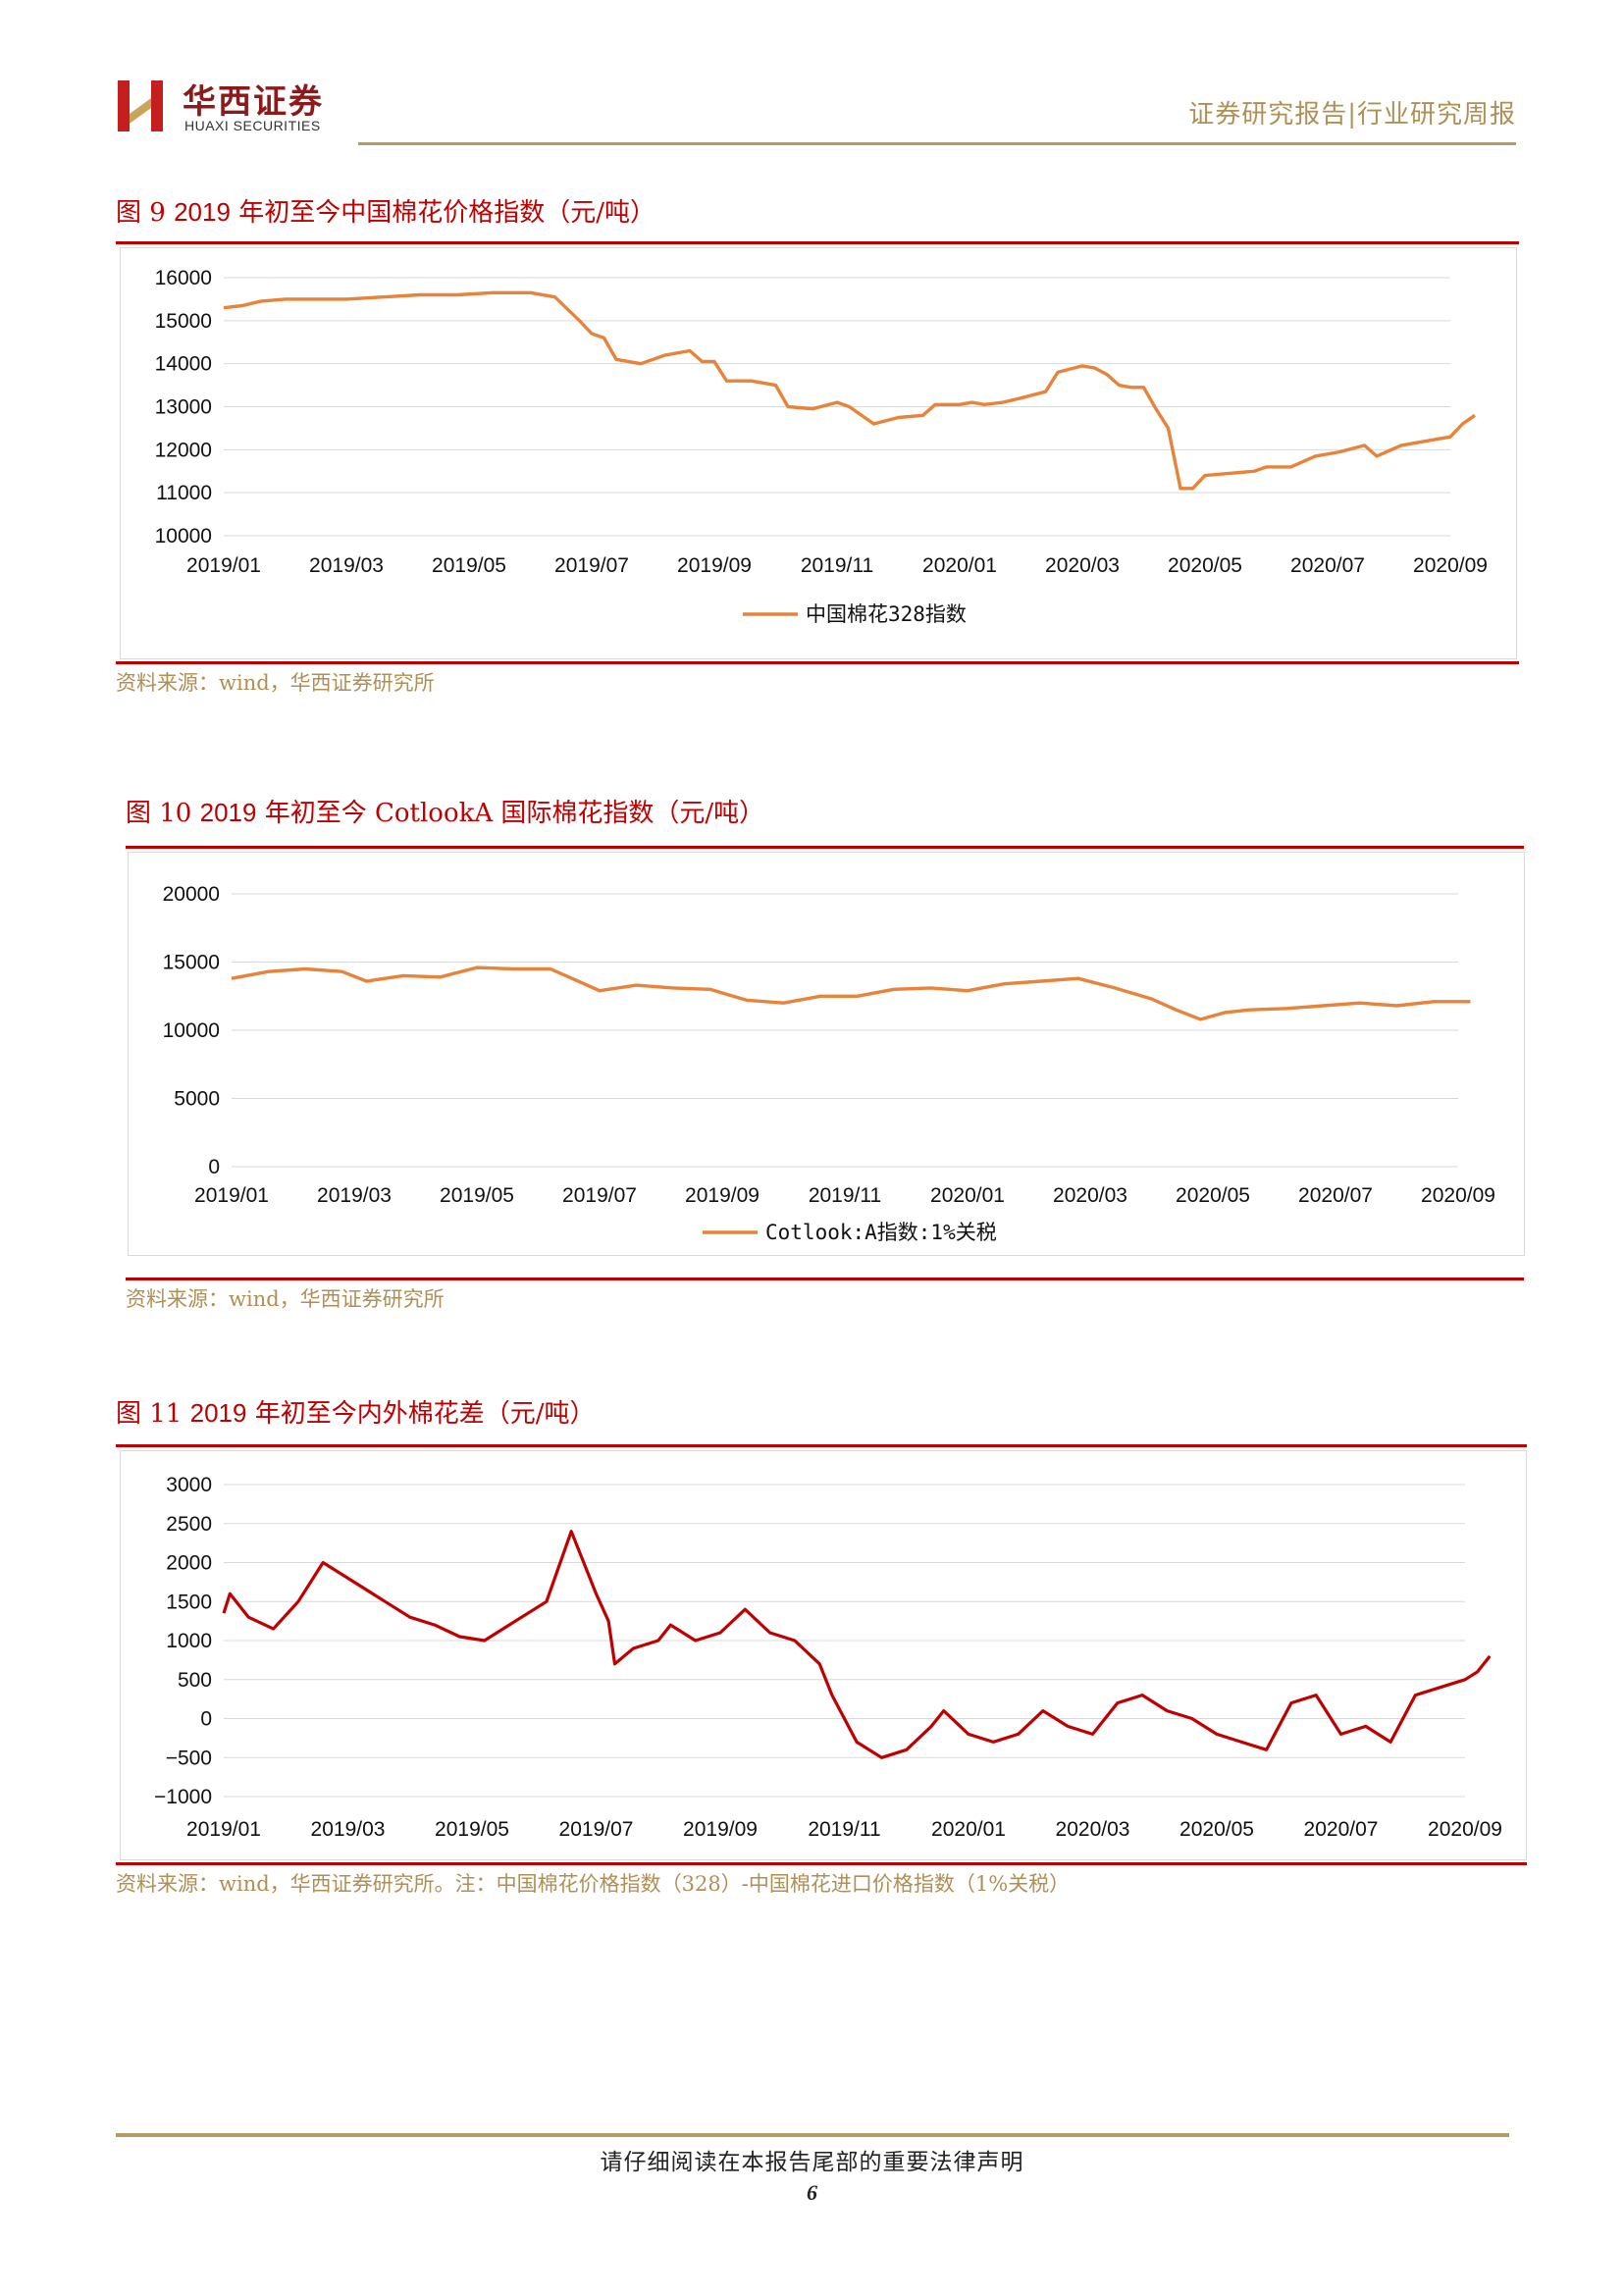 This screenshot has height=2296, width=1624. I want to click on footer-disclaimer: 请仔细阅读在本报告尾部的重要法律声明, so click(812, 2162).